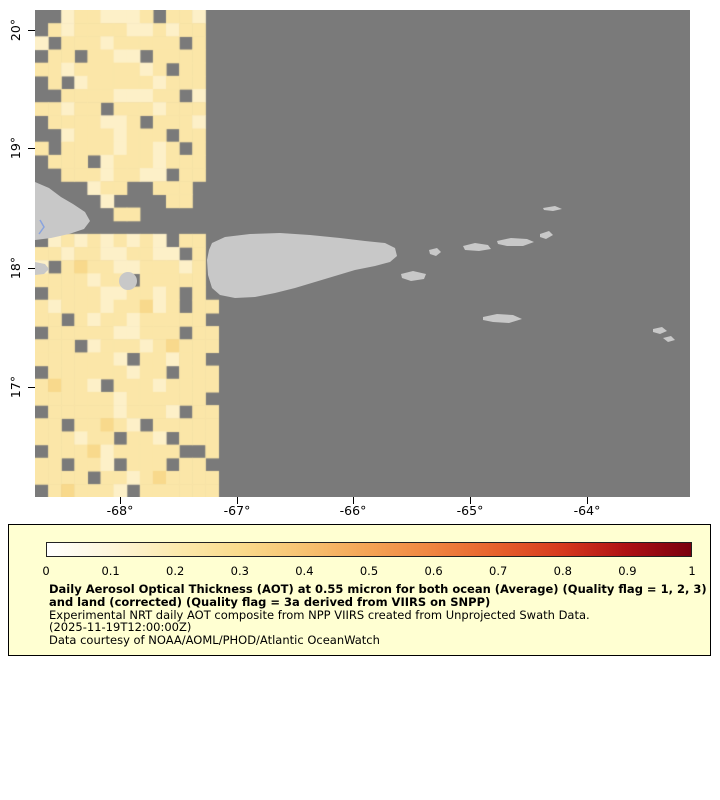  I want to click on lon-label: -65°, so click(470, 510).